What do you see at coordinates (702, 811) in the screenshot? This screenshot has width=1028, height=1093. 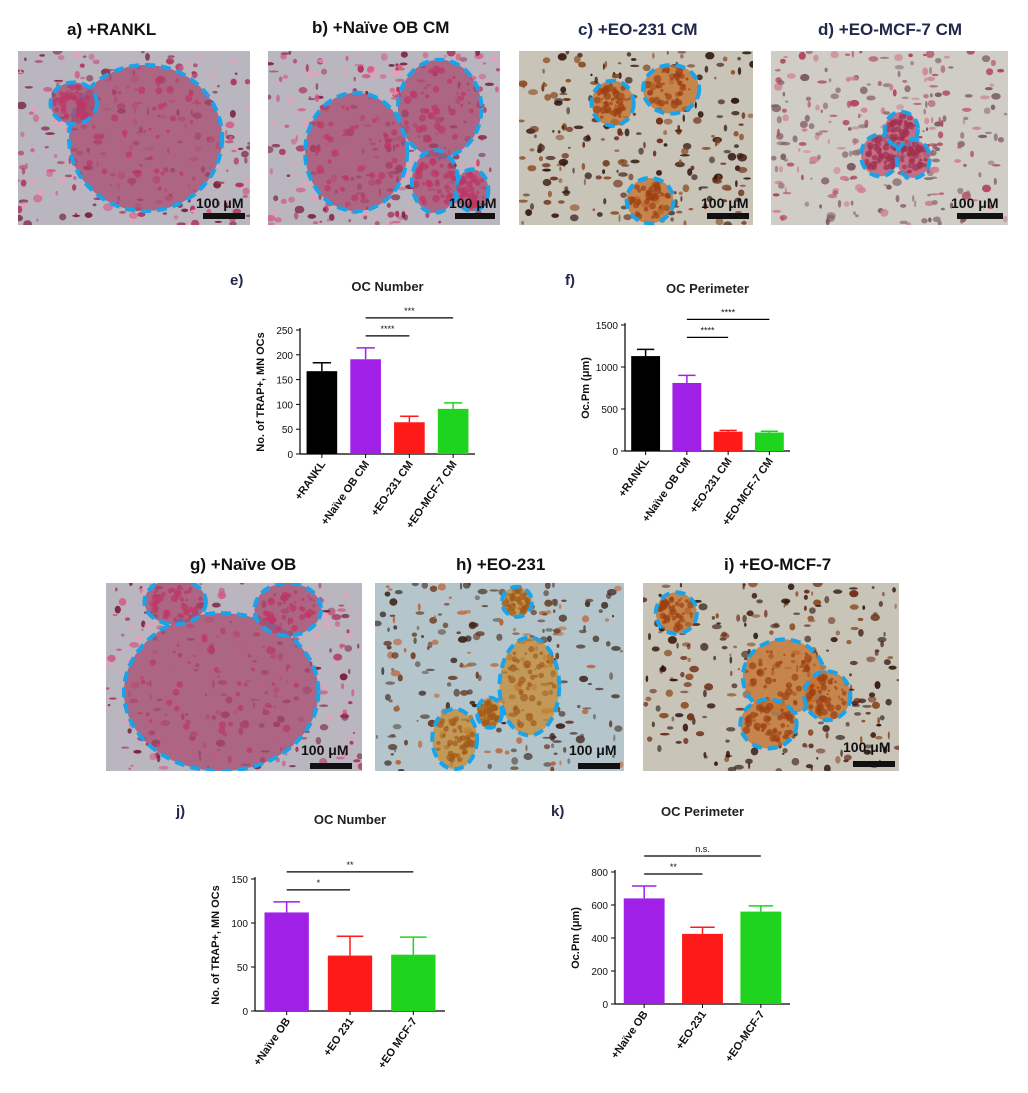 I see `chart-title: OC Perimeter` at bounding box center [702, 811].